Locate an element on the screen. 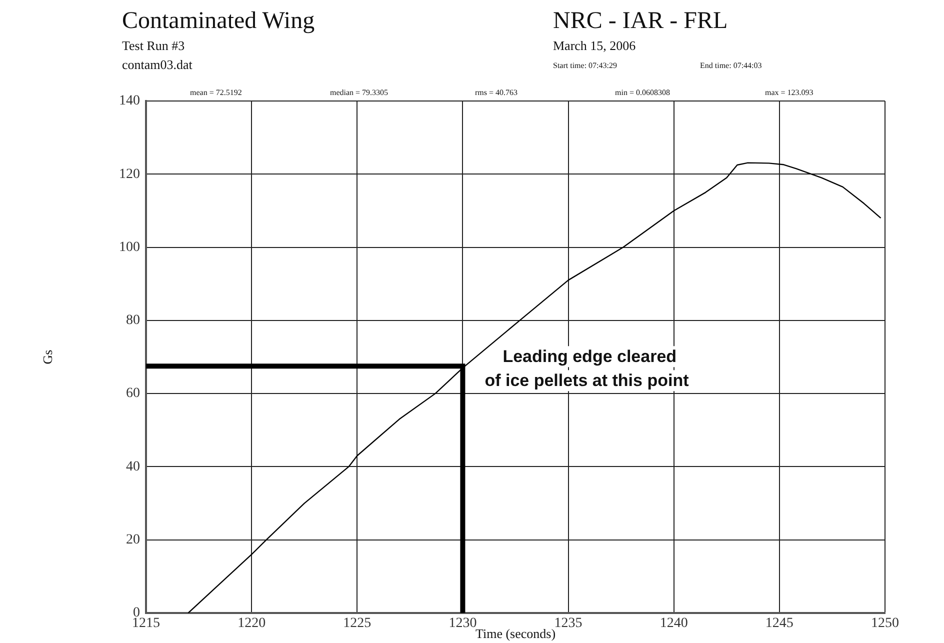  x-tick-label: 1240 is located at coordinates (674, 624).